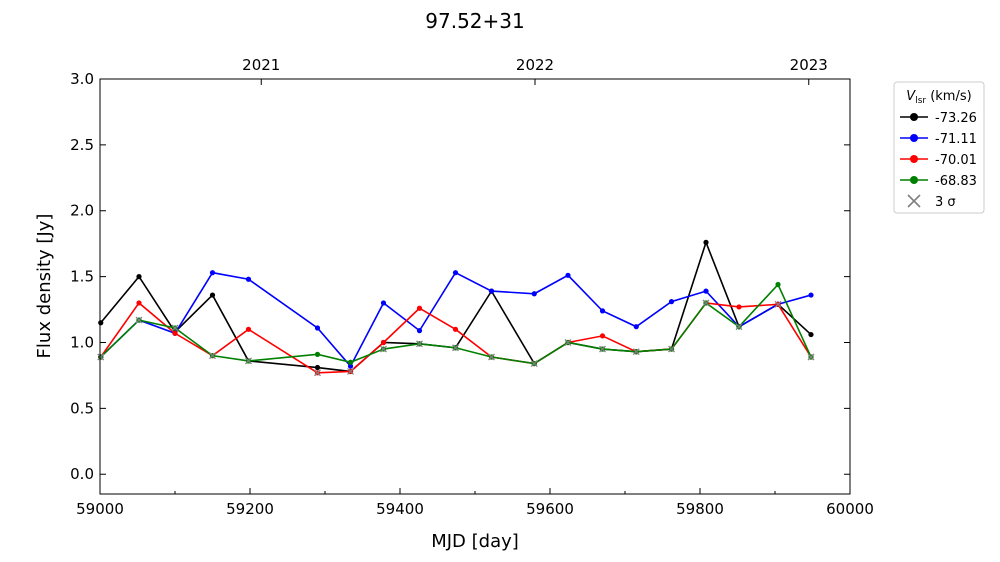 This screenshot has width=1000, height=562. I want to click on x-tick-label: 59800, so click(700, 509).